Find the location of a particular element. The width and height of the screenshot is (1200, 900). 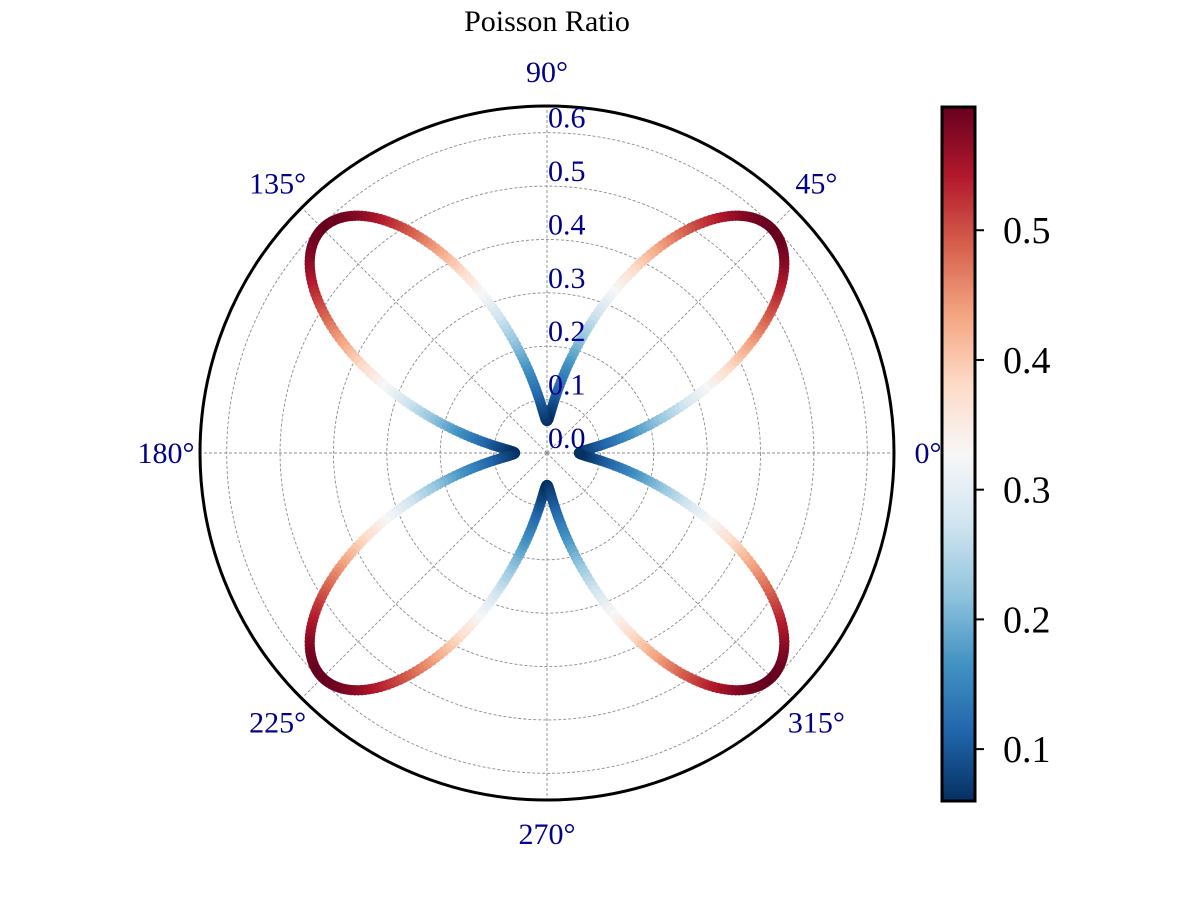

radial-tick-label: 0.4 is located at coordinates (567, 224).